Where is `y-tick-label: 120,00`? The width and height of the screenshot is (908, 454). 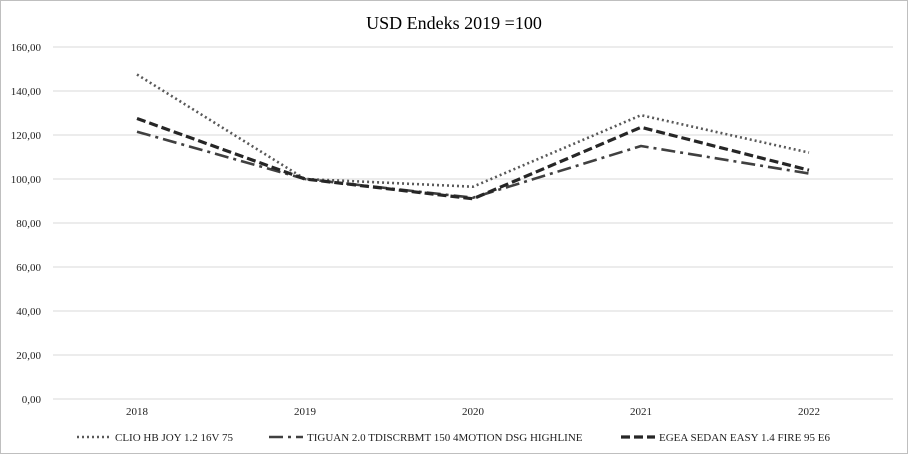 y-tick-label: 120,00 is located at coordinates (26, 136).